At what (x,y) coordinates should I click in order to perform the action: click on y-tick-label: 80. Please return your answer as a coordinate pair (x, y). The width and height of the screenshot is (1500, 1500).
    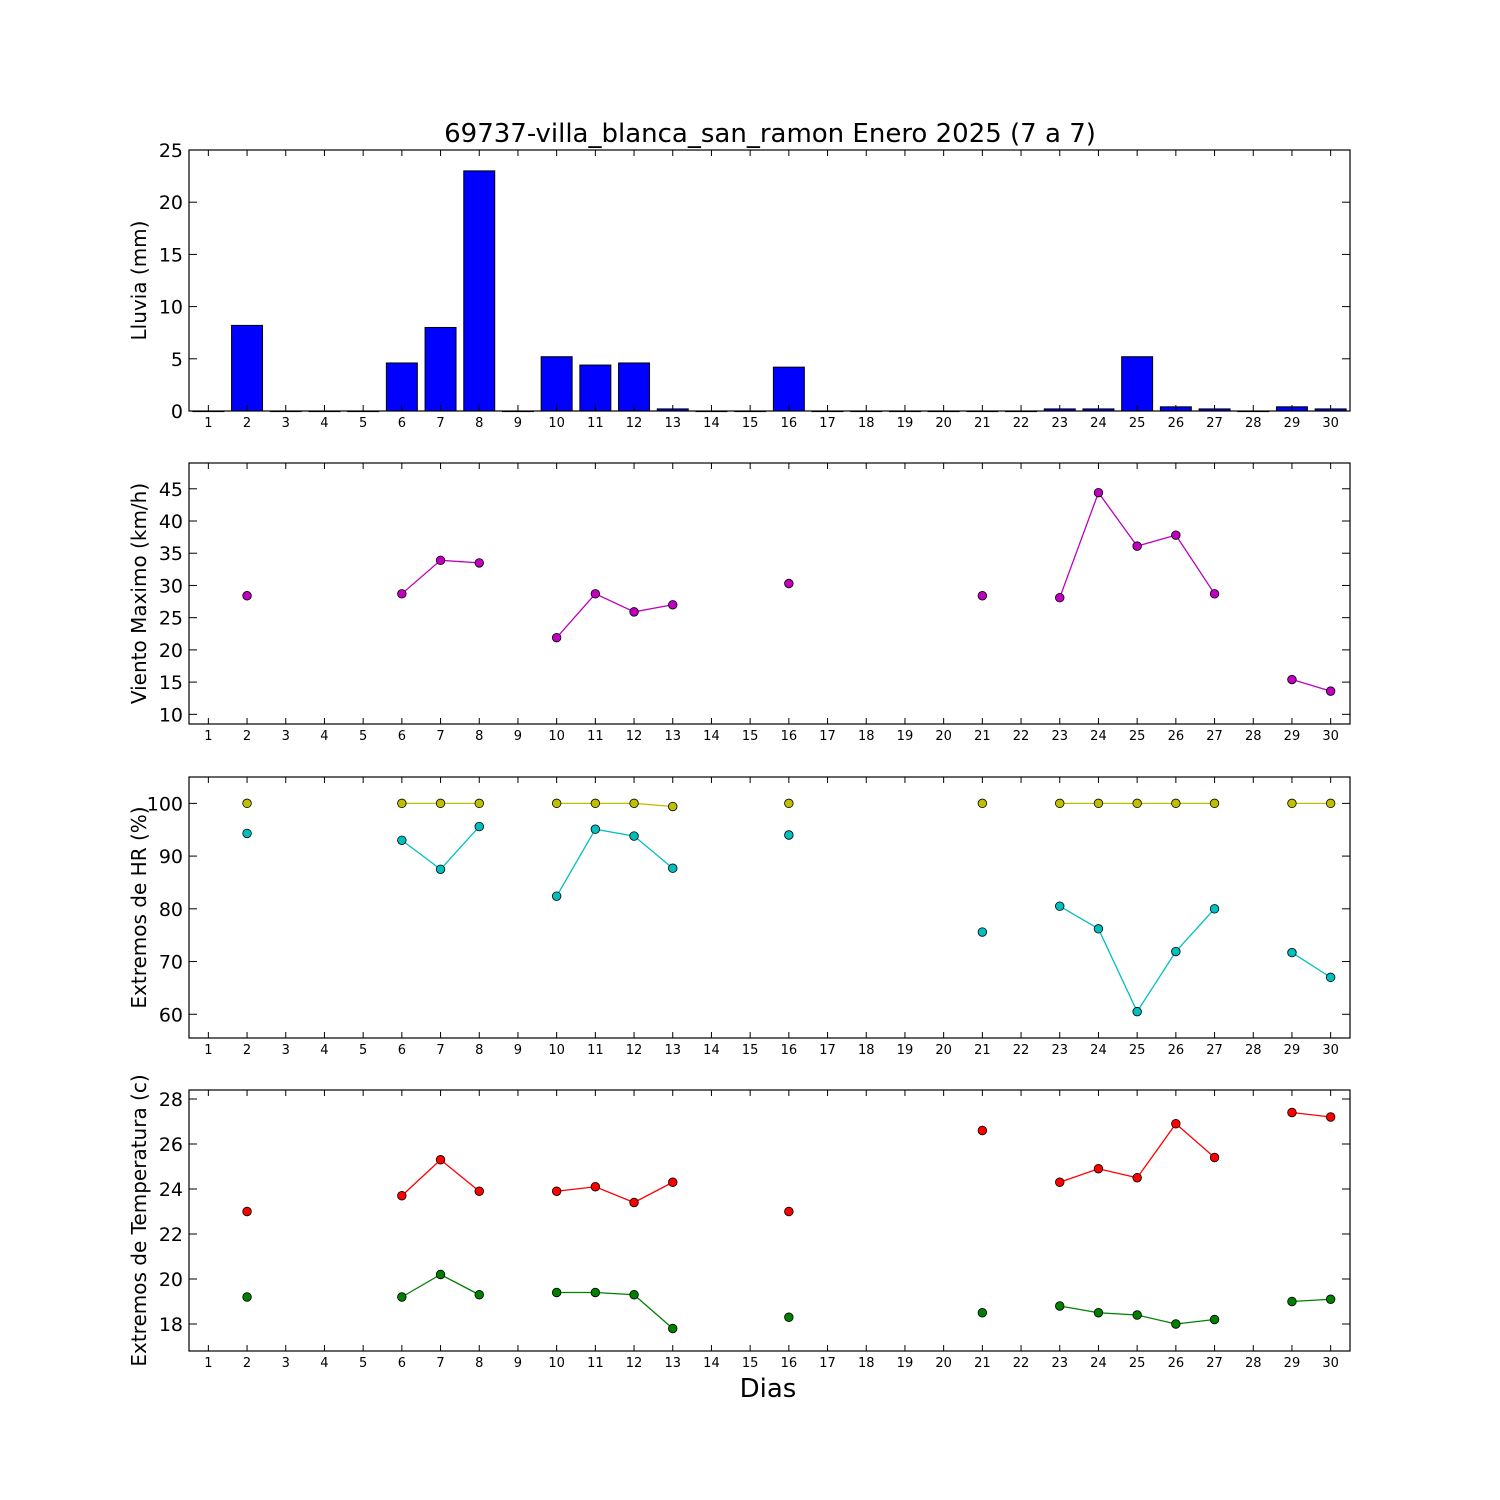
    Looking at the image, I should click on (171, 910).